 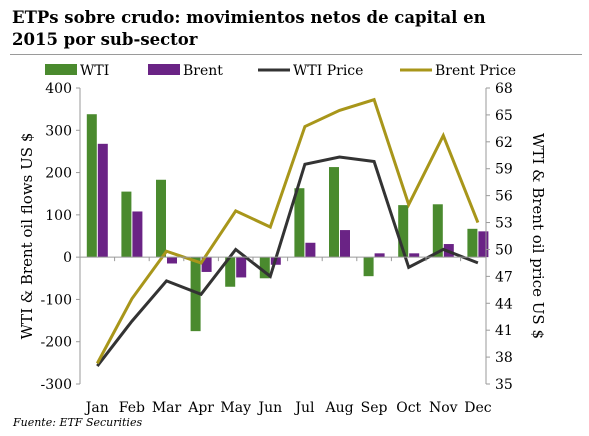 I want to click on x-tick-label: Apr, so click(x=200, y=408).